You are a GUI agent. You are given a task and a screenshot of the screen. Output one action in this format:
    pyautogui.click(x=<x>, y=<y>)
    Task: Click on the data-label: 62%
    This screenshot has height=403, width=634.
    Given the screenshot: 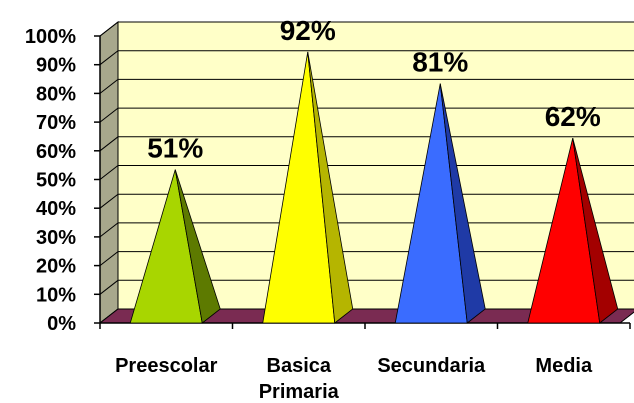 What is the action you would take?
    pyautogui.click(x=573, y=116)
    